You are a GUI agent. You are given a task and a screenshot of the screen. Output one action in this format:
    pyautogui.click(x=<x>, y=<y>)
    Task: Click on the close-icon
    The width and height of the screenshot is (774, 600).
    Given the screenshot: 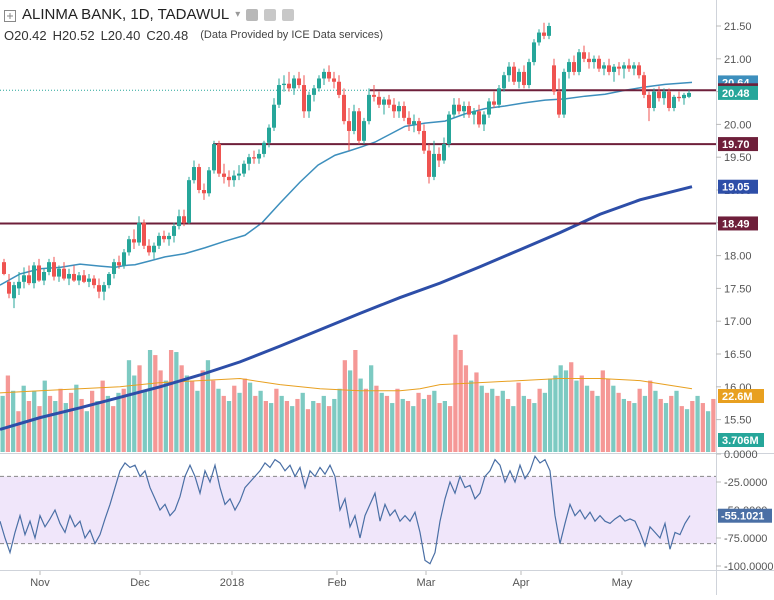 What is the action you would take?
    pyautogui.click(x=288, y=14)
    